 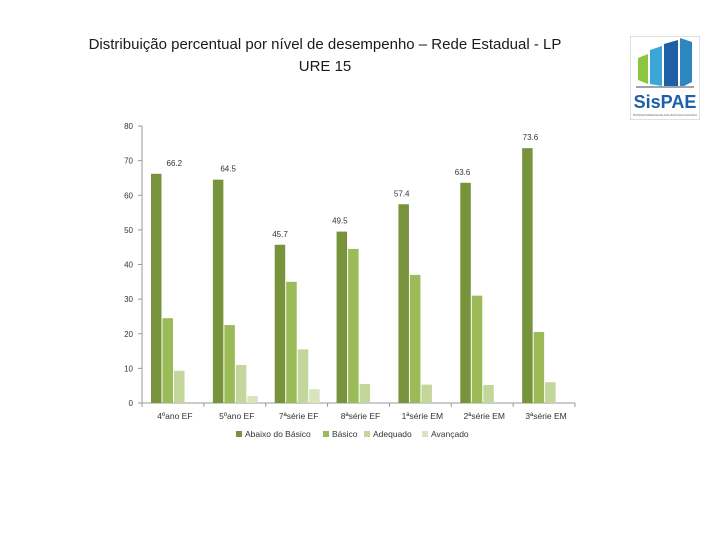 I want to click on data-label: 73.6, so click(x=531, y=137).